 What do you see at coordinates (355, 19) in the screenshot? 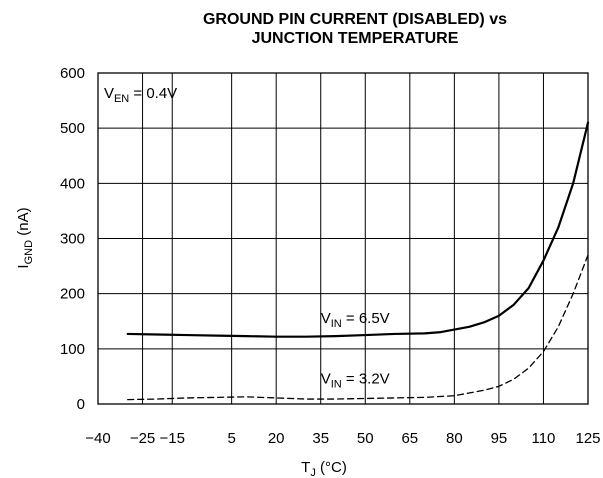
I see `chart-title-line1: GROUND PIN CURRENT (DISABLED) vs` at bounding box center [355, 19].